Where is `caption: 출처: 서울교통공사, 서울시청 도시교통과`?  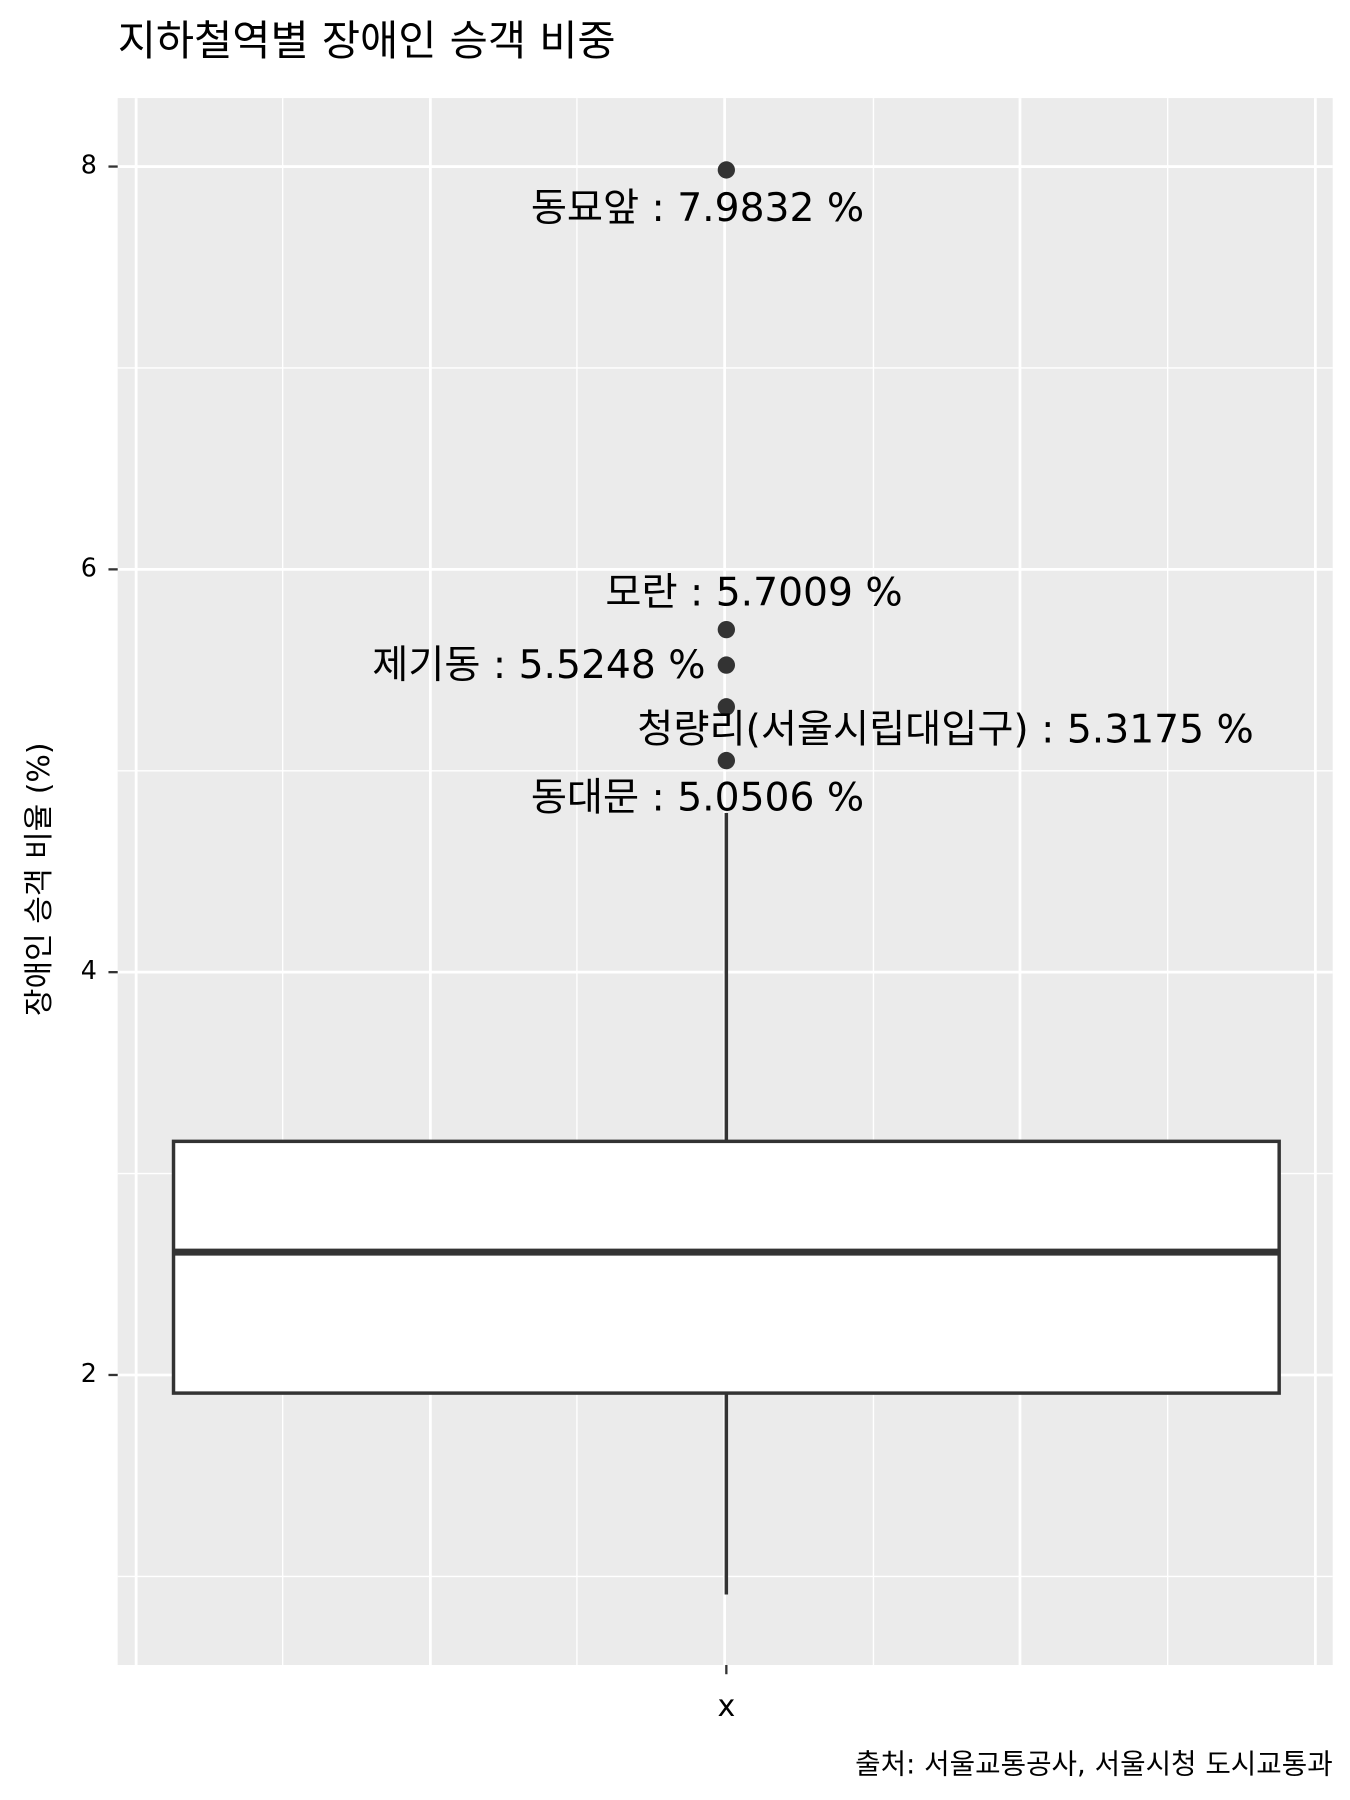
caption: 출처: 서울교통공사, 서울시청 도시교통과 is located at coordinates (1094, 1763).